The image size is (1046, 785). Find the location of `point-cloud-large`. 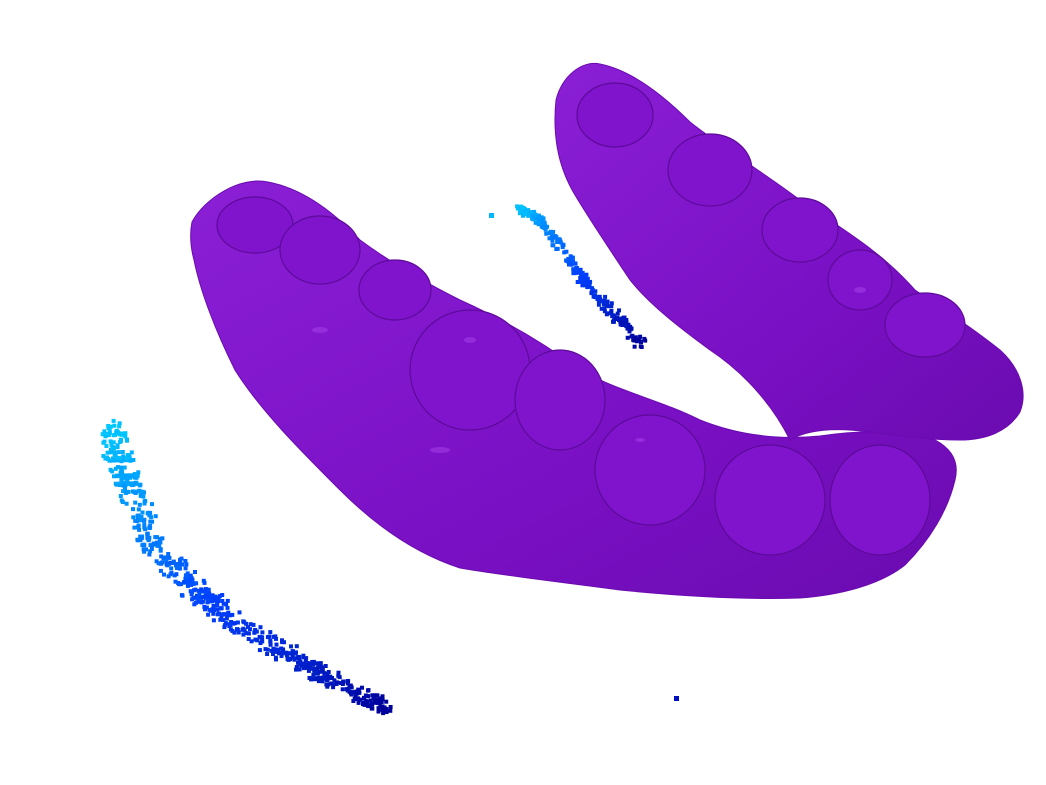

point-cloud-large is located at coordinates (246, 567).